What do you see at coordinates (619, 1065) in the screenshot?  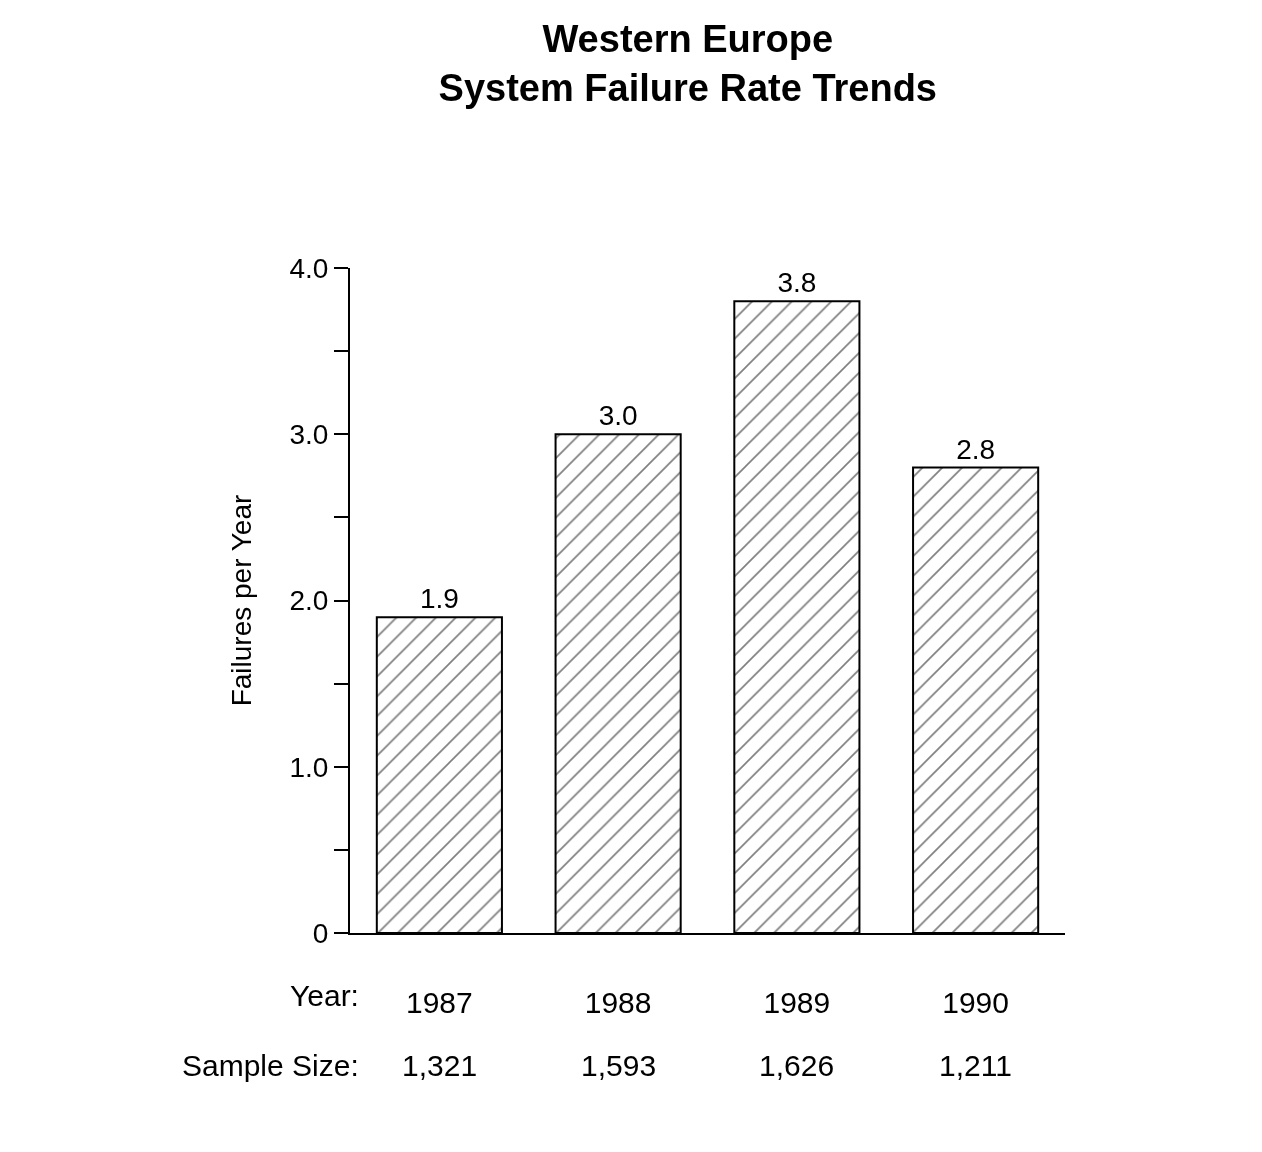 I see `text: 1,593` at bounding box center [619, 1065].